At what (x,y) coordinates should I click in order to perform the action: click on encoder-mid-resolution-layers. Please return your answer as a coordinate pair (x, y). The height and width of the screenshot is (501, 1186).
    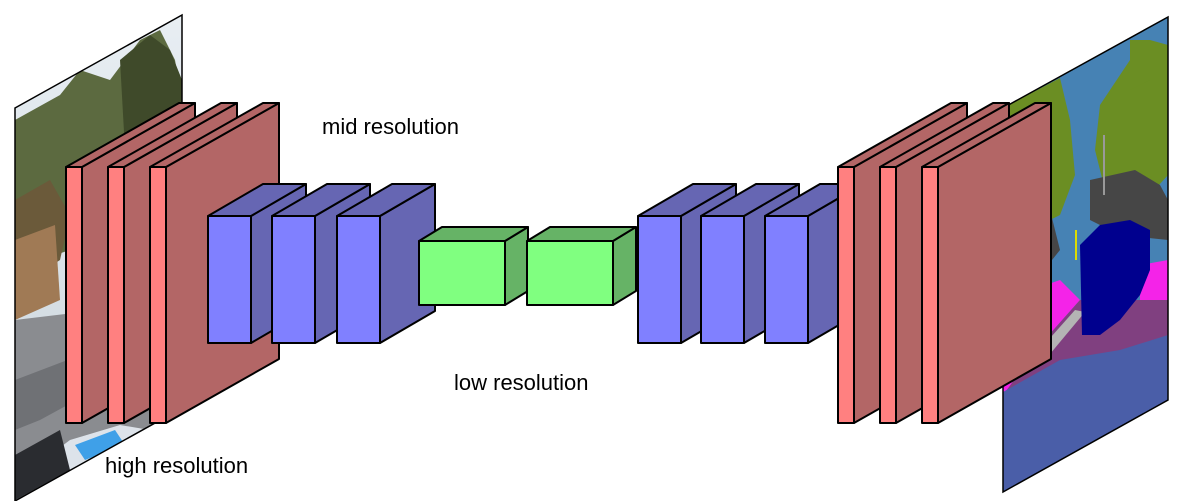
    Looking at the image, I should click on (321, 263).